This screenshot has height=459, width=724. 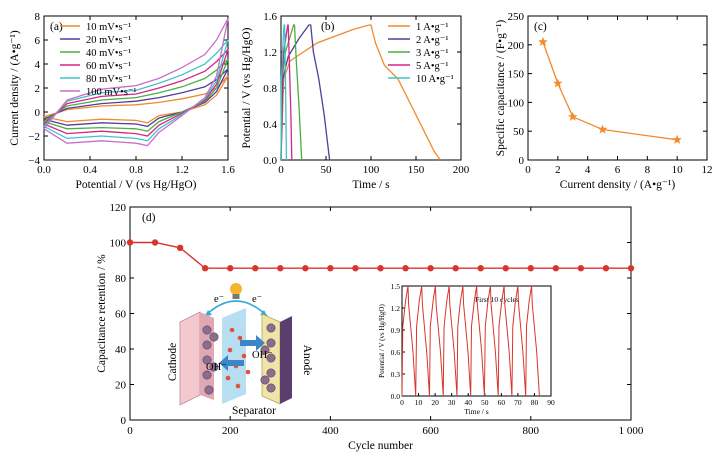 What do you see at coordinates (531, 431) in the screenshot?
I see `x-tick-label: 800` at bounding box center [531, 431].